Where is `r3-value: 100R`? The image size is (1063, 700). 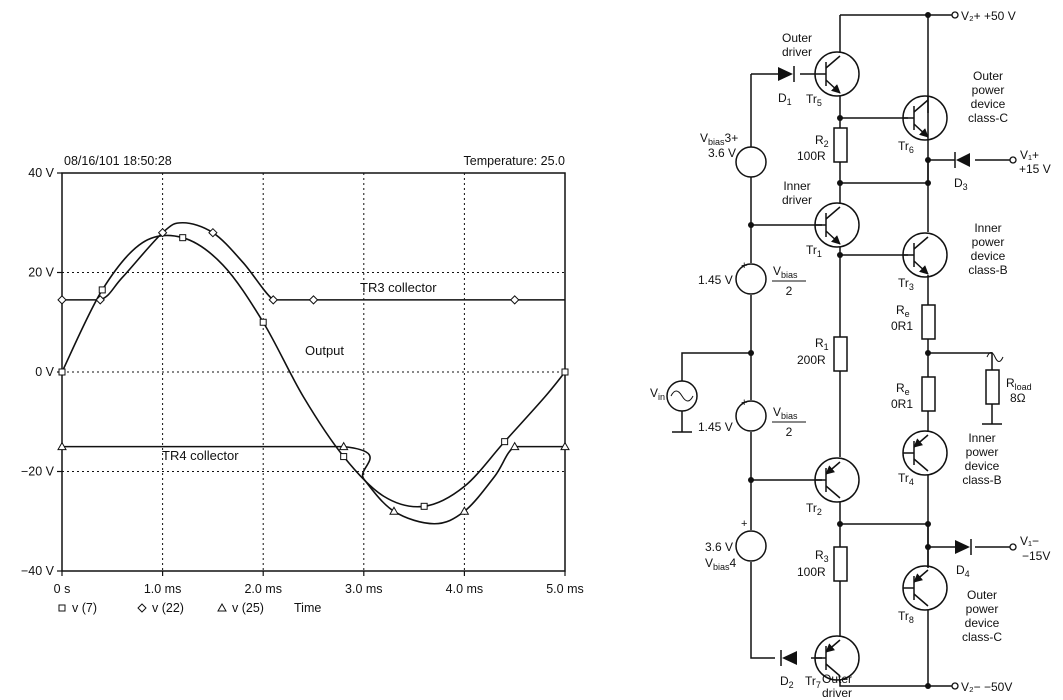
r3-value: 100R is located at coordinates (811, 572).